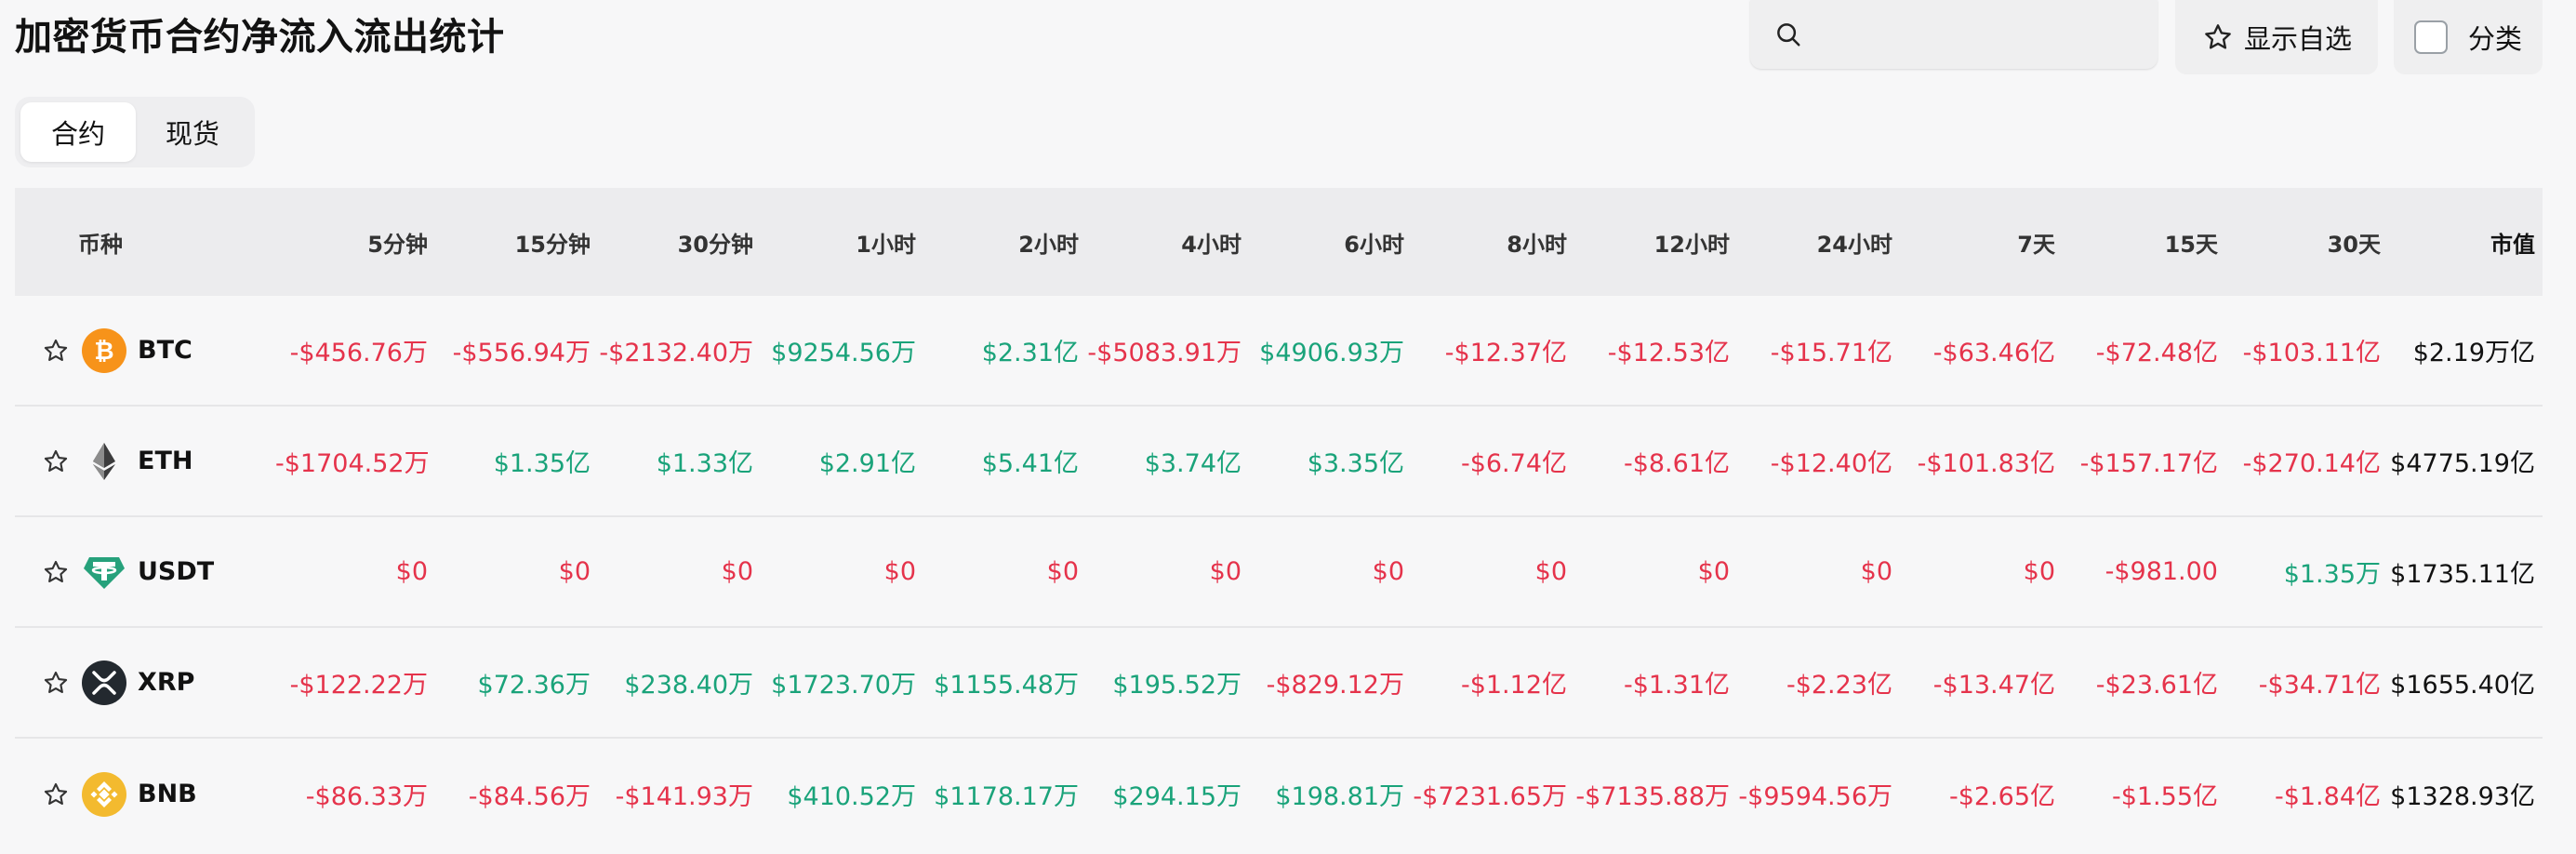 This screenshot has height=854, width=2576. What do you see at coordinates (1355, 463) in the screenshot?
I see `flow-value: $3.35亿` at bounding box center [1355, 463].